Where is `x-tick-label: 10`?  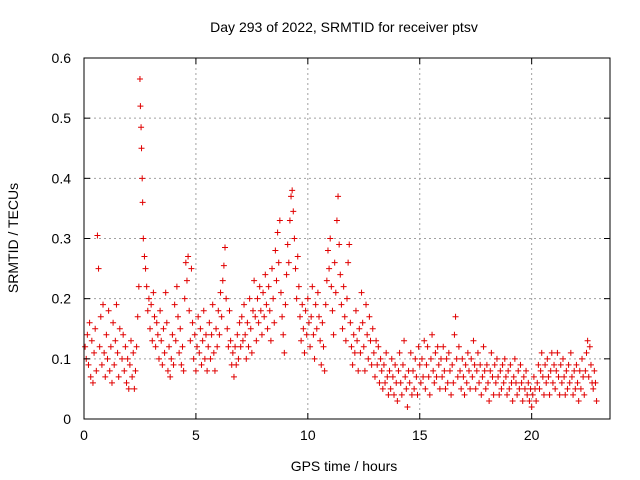 x-tick-label: 10 is located at coordinates (308, 435).